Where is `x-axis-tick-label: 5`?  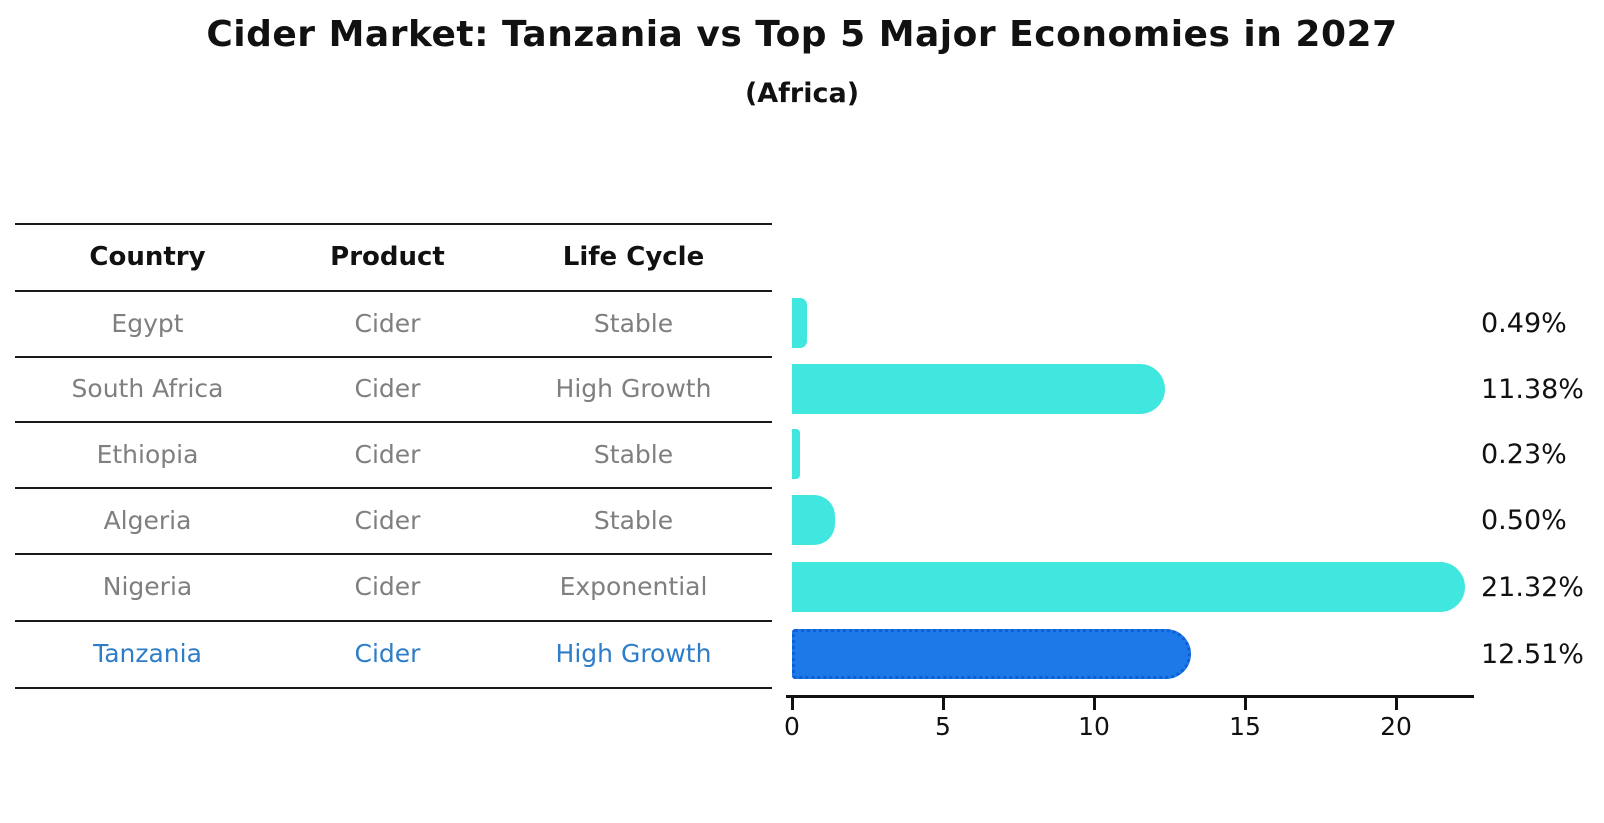 x-axis-tick-label: 5 is located at coordinates (943, 726).